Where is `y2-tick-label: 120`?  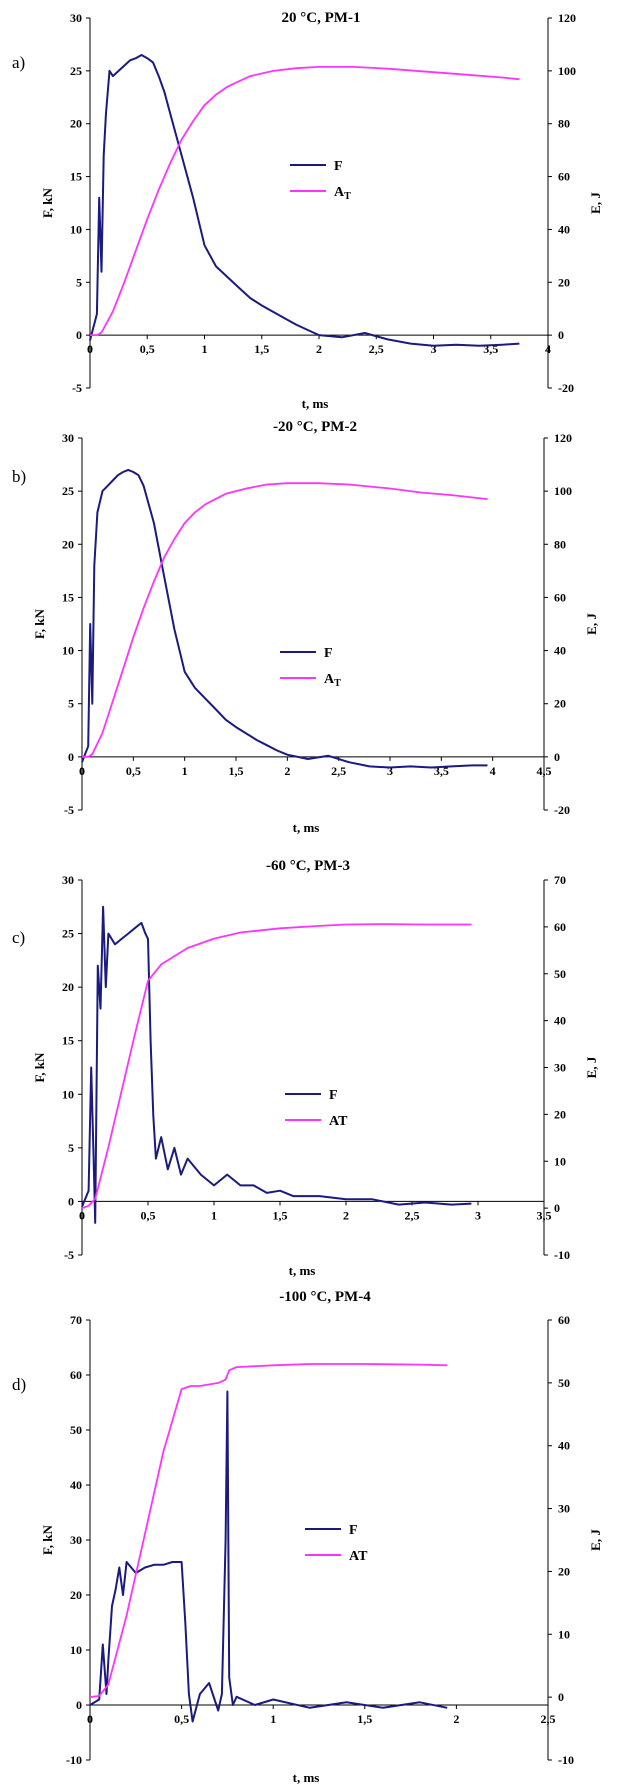 y2-tick-label: 120 is located at coordinates (567, 18).